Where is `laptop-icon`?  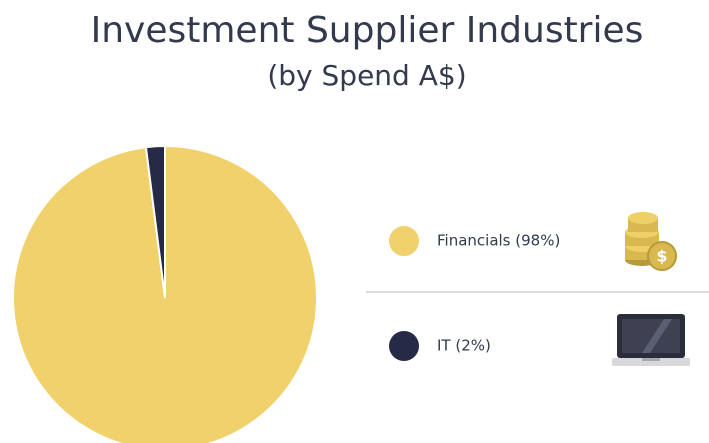
laptop-icon is located at coordinates (651, 340).